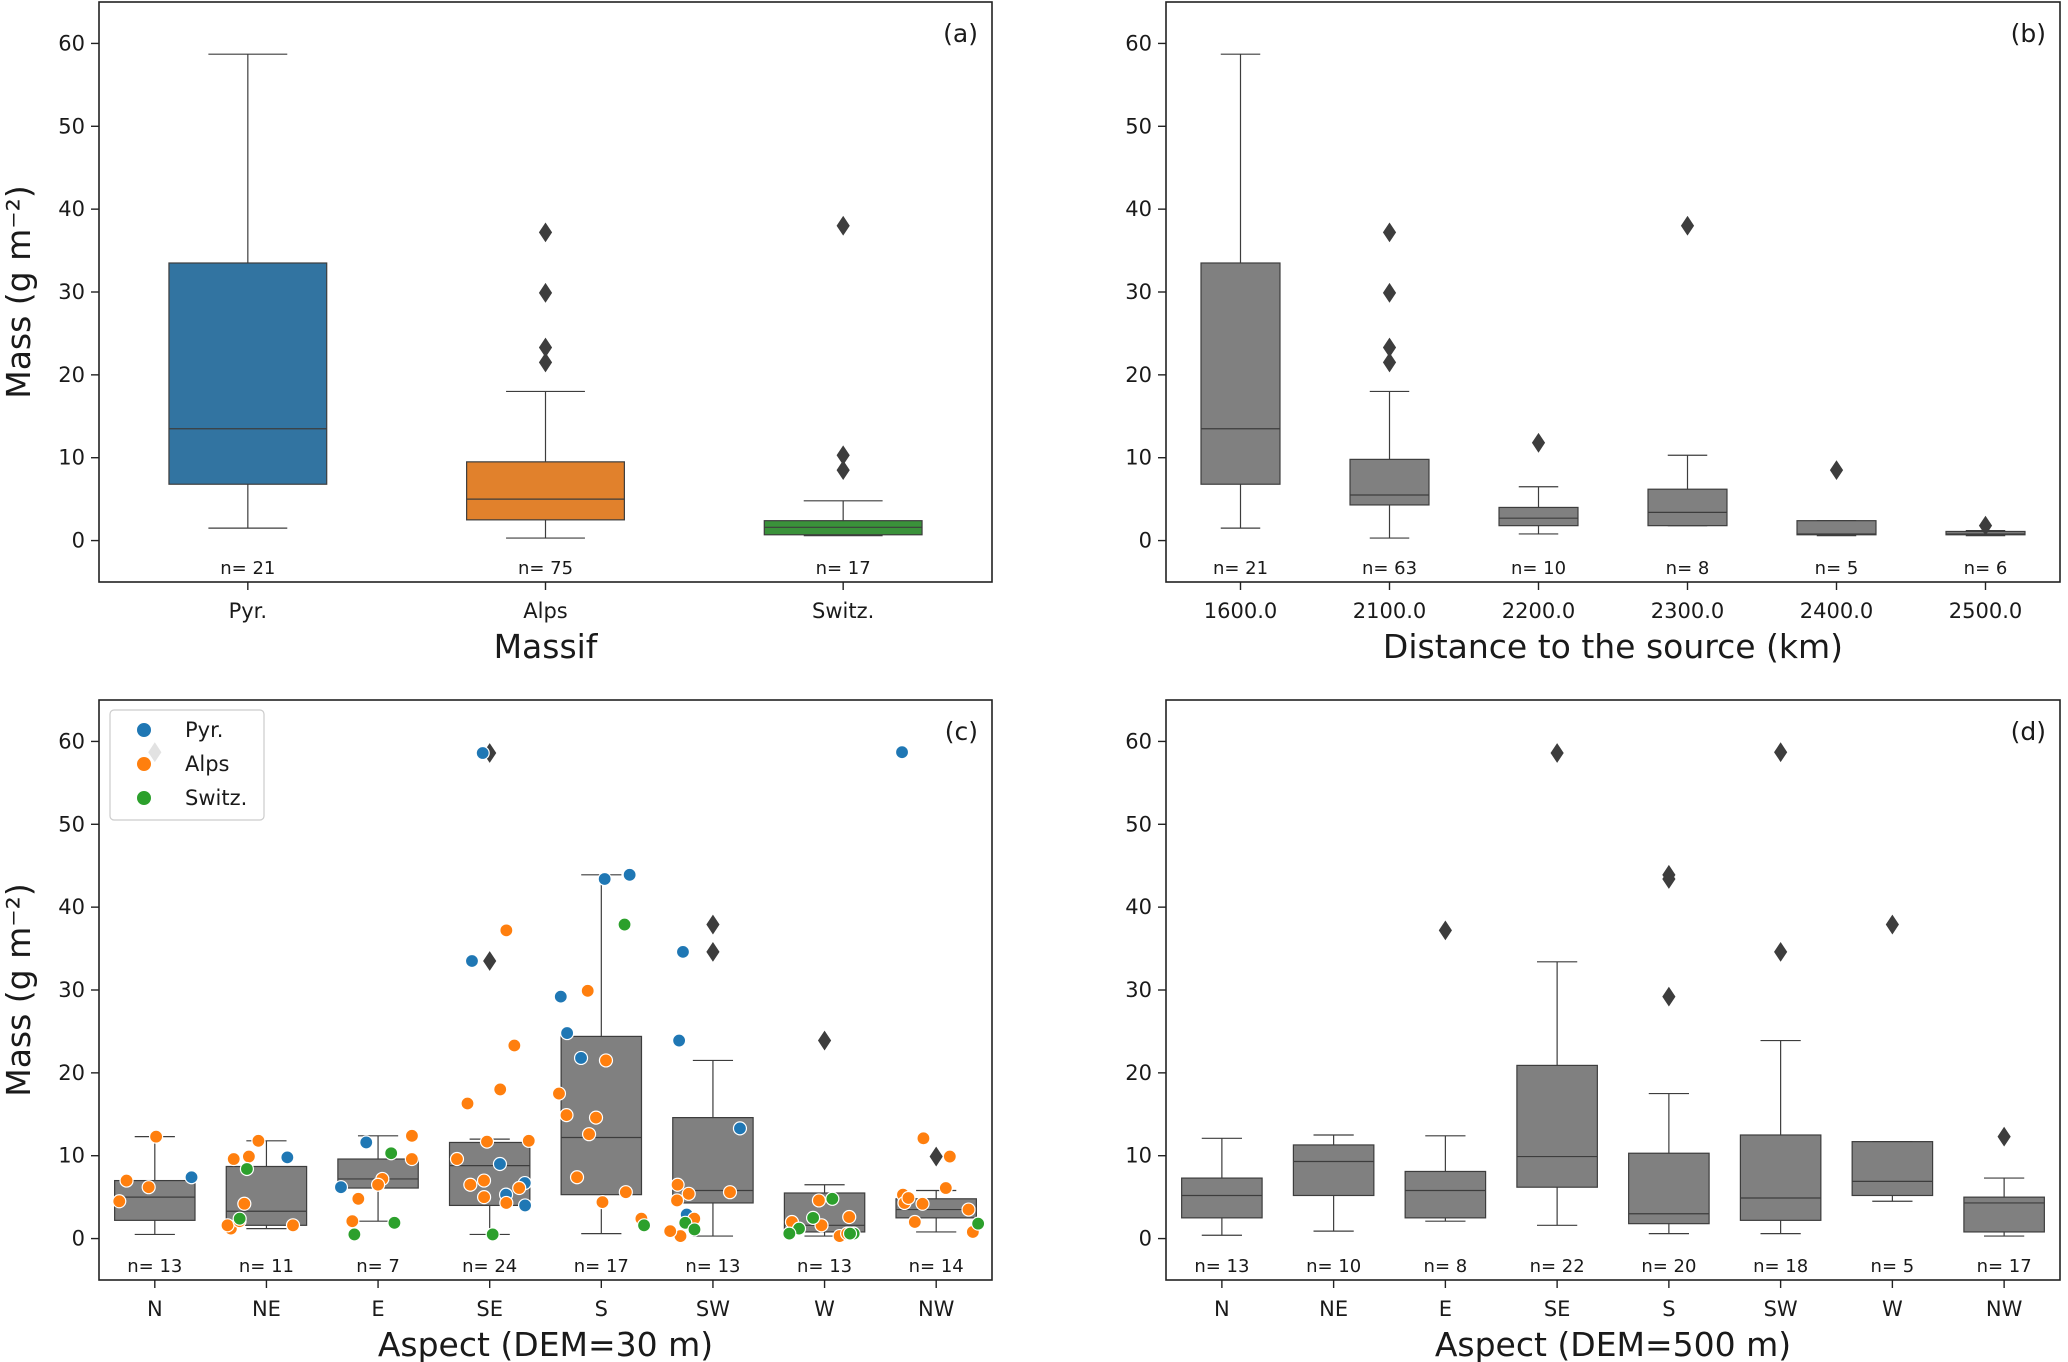 The width and height of the screenshot is (2068, 1362). I want to click on x-tick-label: 2400.0, so click(1836, 611).